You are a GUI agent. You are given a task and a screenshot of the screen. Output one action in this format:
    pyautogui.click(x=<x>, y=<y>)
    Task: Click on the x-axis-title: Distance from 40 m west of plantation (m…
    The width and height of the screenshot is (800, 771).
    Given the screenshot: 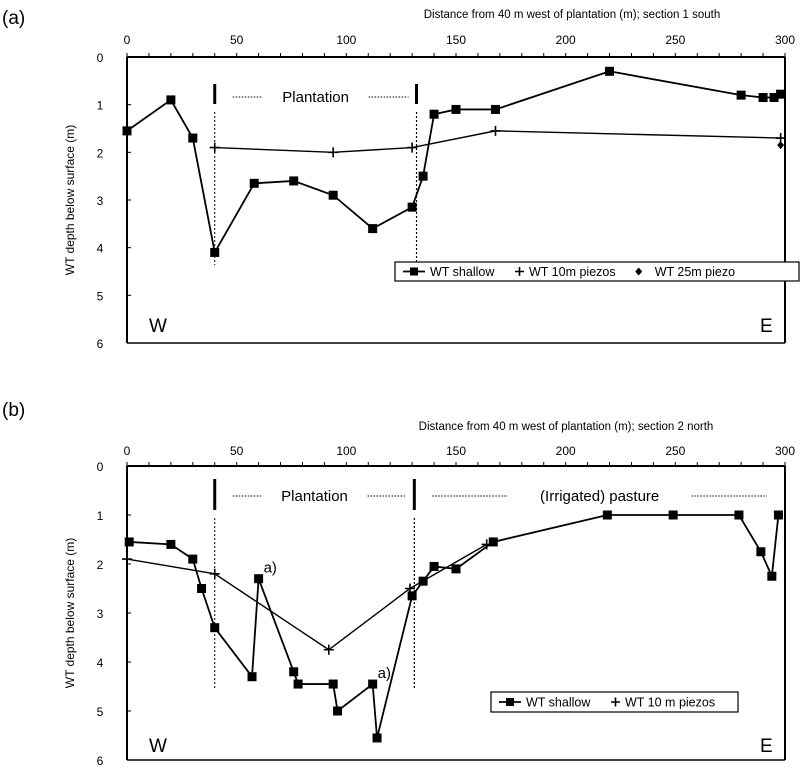 What is the action you would take?
    pyautogui.click(x=566, y=427)
    